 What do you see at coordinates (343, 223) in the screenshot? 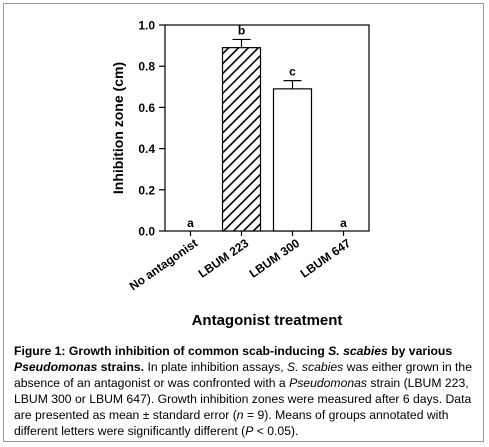
I see `letter-label-3: a` at bounding box center [343, 223].